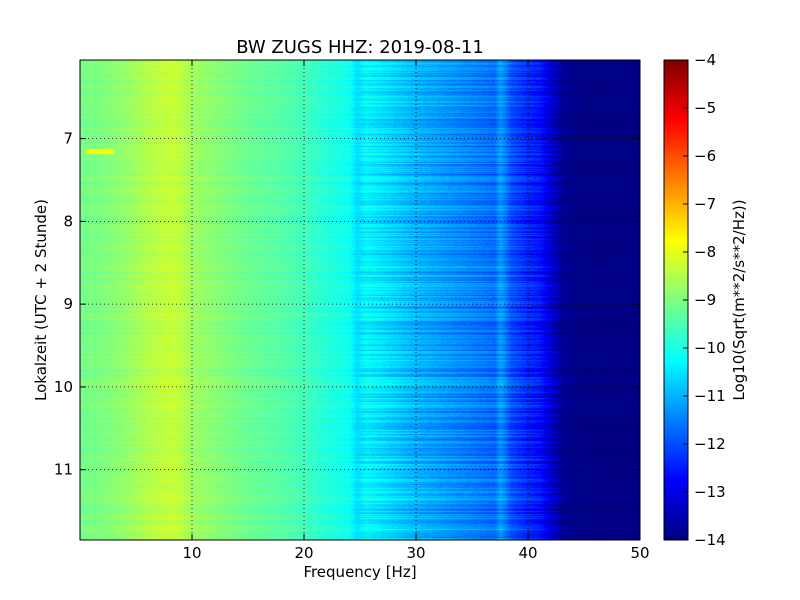  I want to click on colorbar-ticks: −4 −5 −6 −7 −8 −9 −10 −11 −12 −13 −14, so click(704, 300).